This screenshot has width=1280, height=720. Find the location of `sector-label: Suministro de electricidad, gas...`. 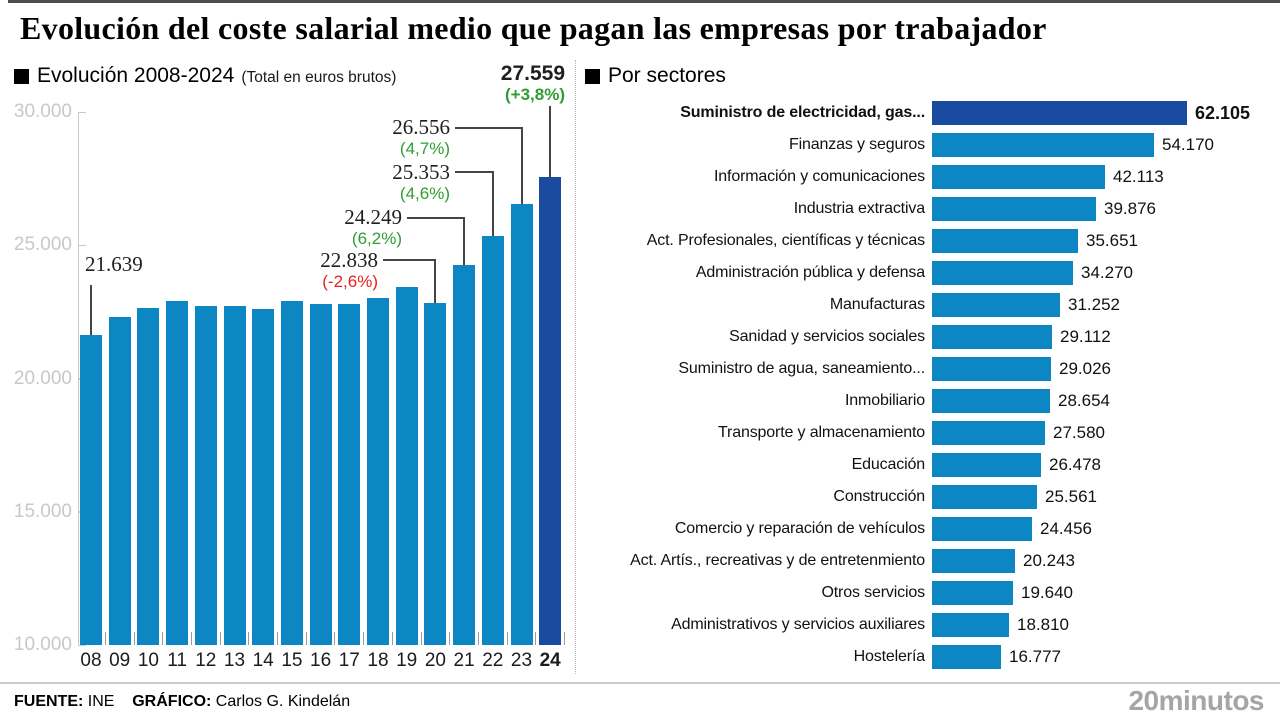

sector-label: Suministro de electricidad, gas... is located at coordinates (802, 112).